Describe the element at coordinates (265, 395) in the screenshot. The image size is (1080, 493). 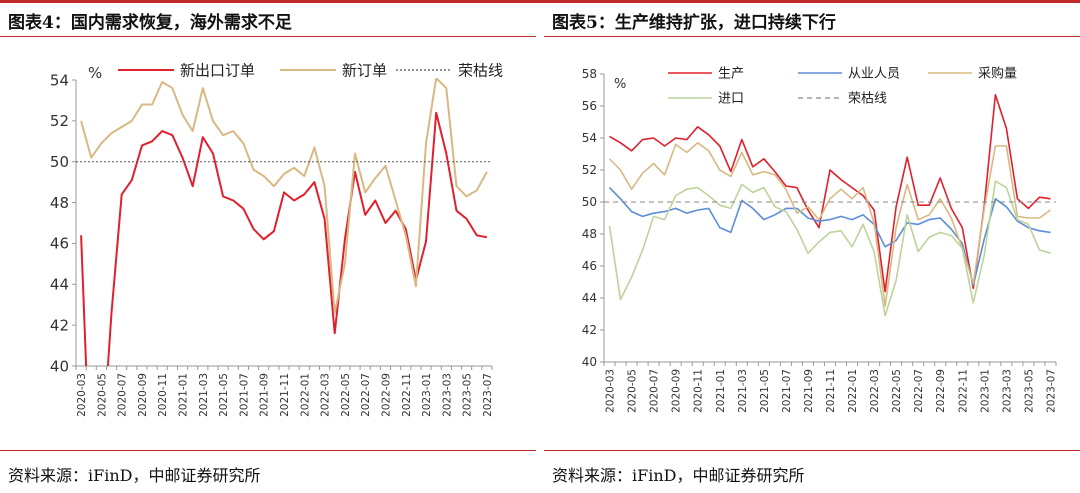
I see `left-x-tick-label: 2021-09` at that location.